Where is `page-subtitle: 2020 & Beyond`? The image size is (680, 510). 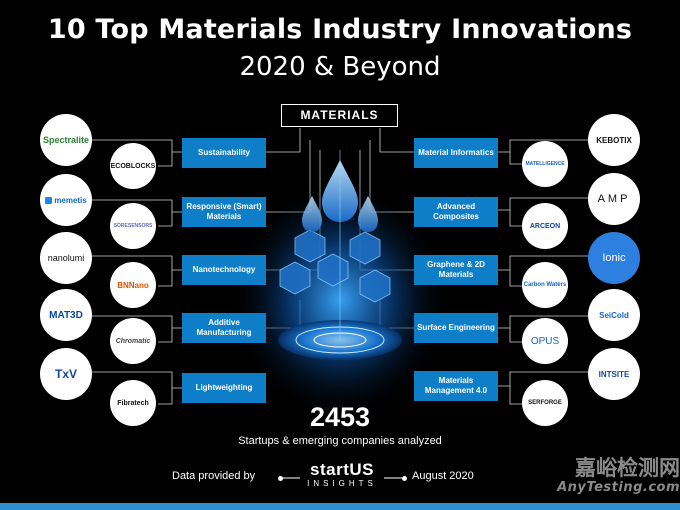
page-subtitle: 2020 & Beyond is located at coordinates (340, 67).